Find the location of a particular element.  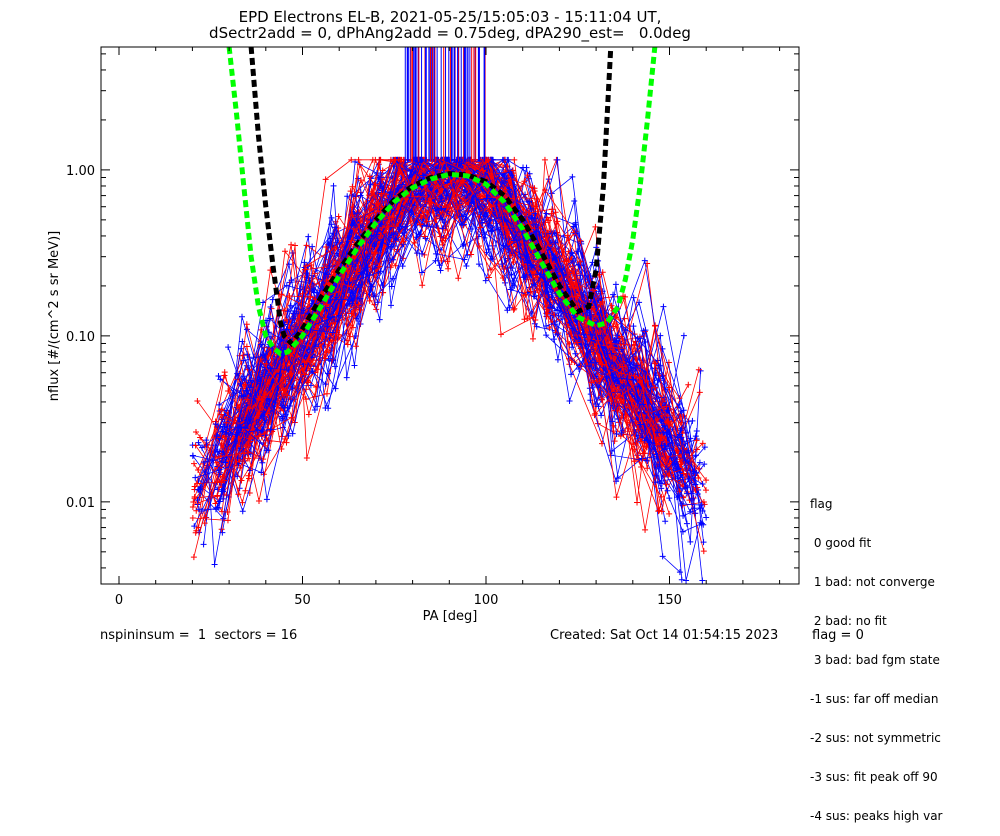

footer-flag: flag = 0 is located at coordinates (838, 635).